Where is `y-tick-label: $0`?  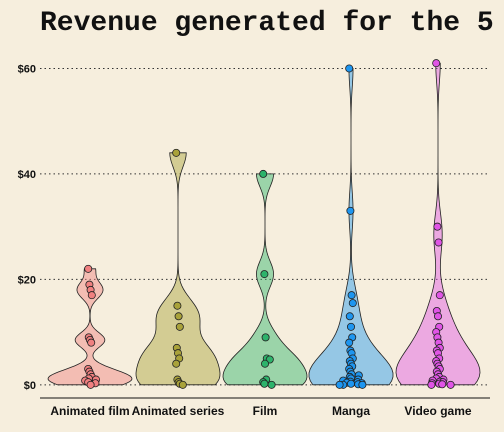
y-tick-label: $0 is located at coordinates (30, 386).